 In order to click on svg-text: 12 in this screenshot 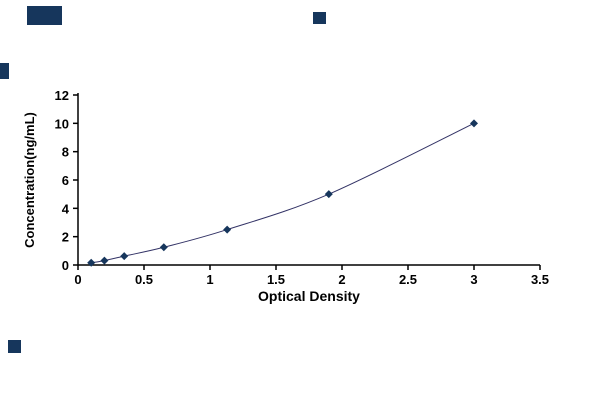, I will do `click(62, 95)`.